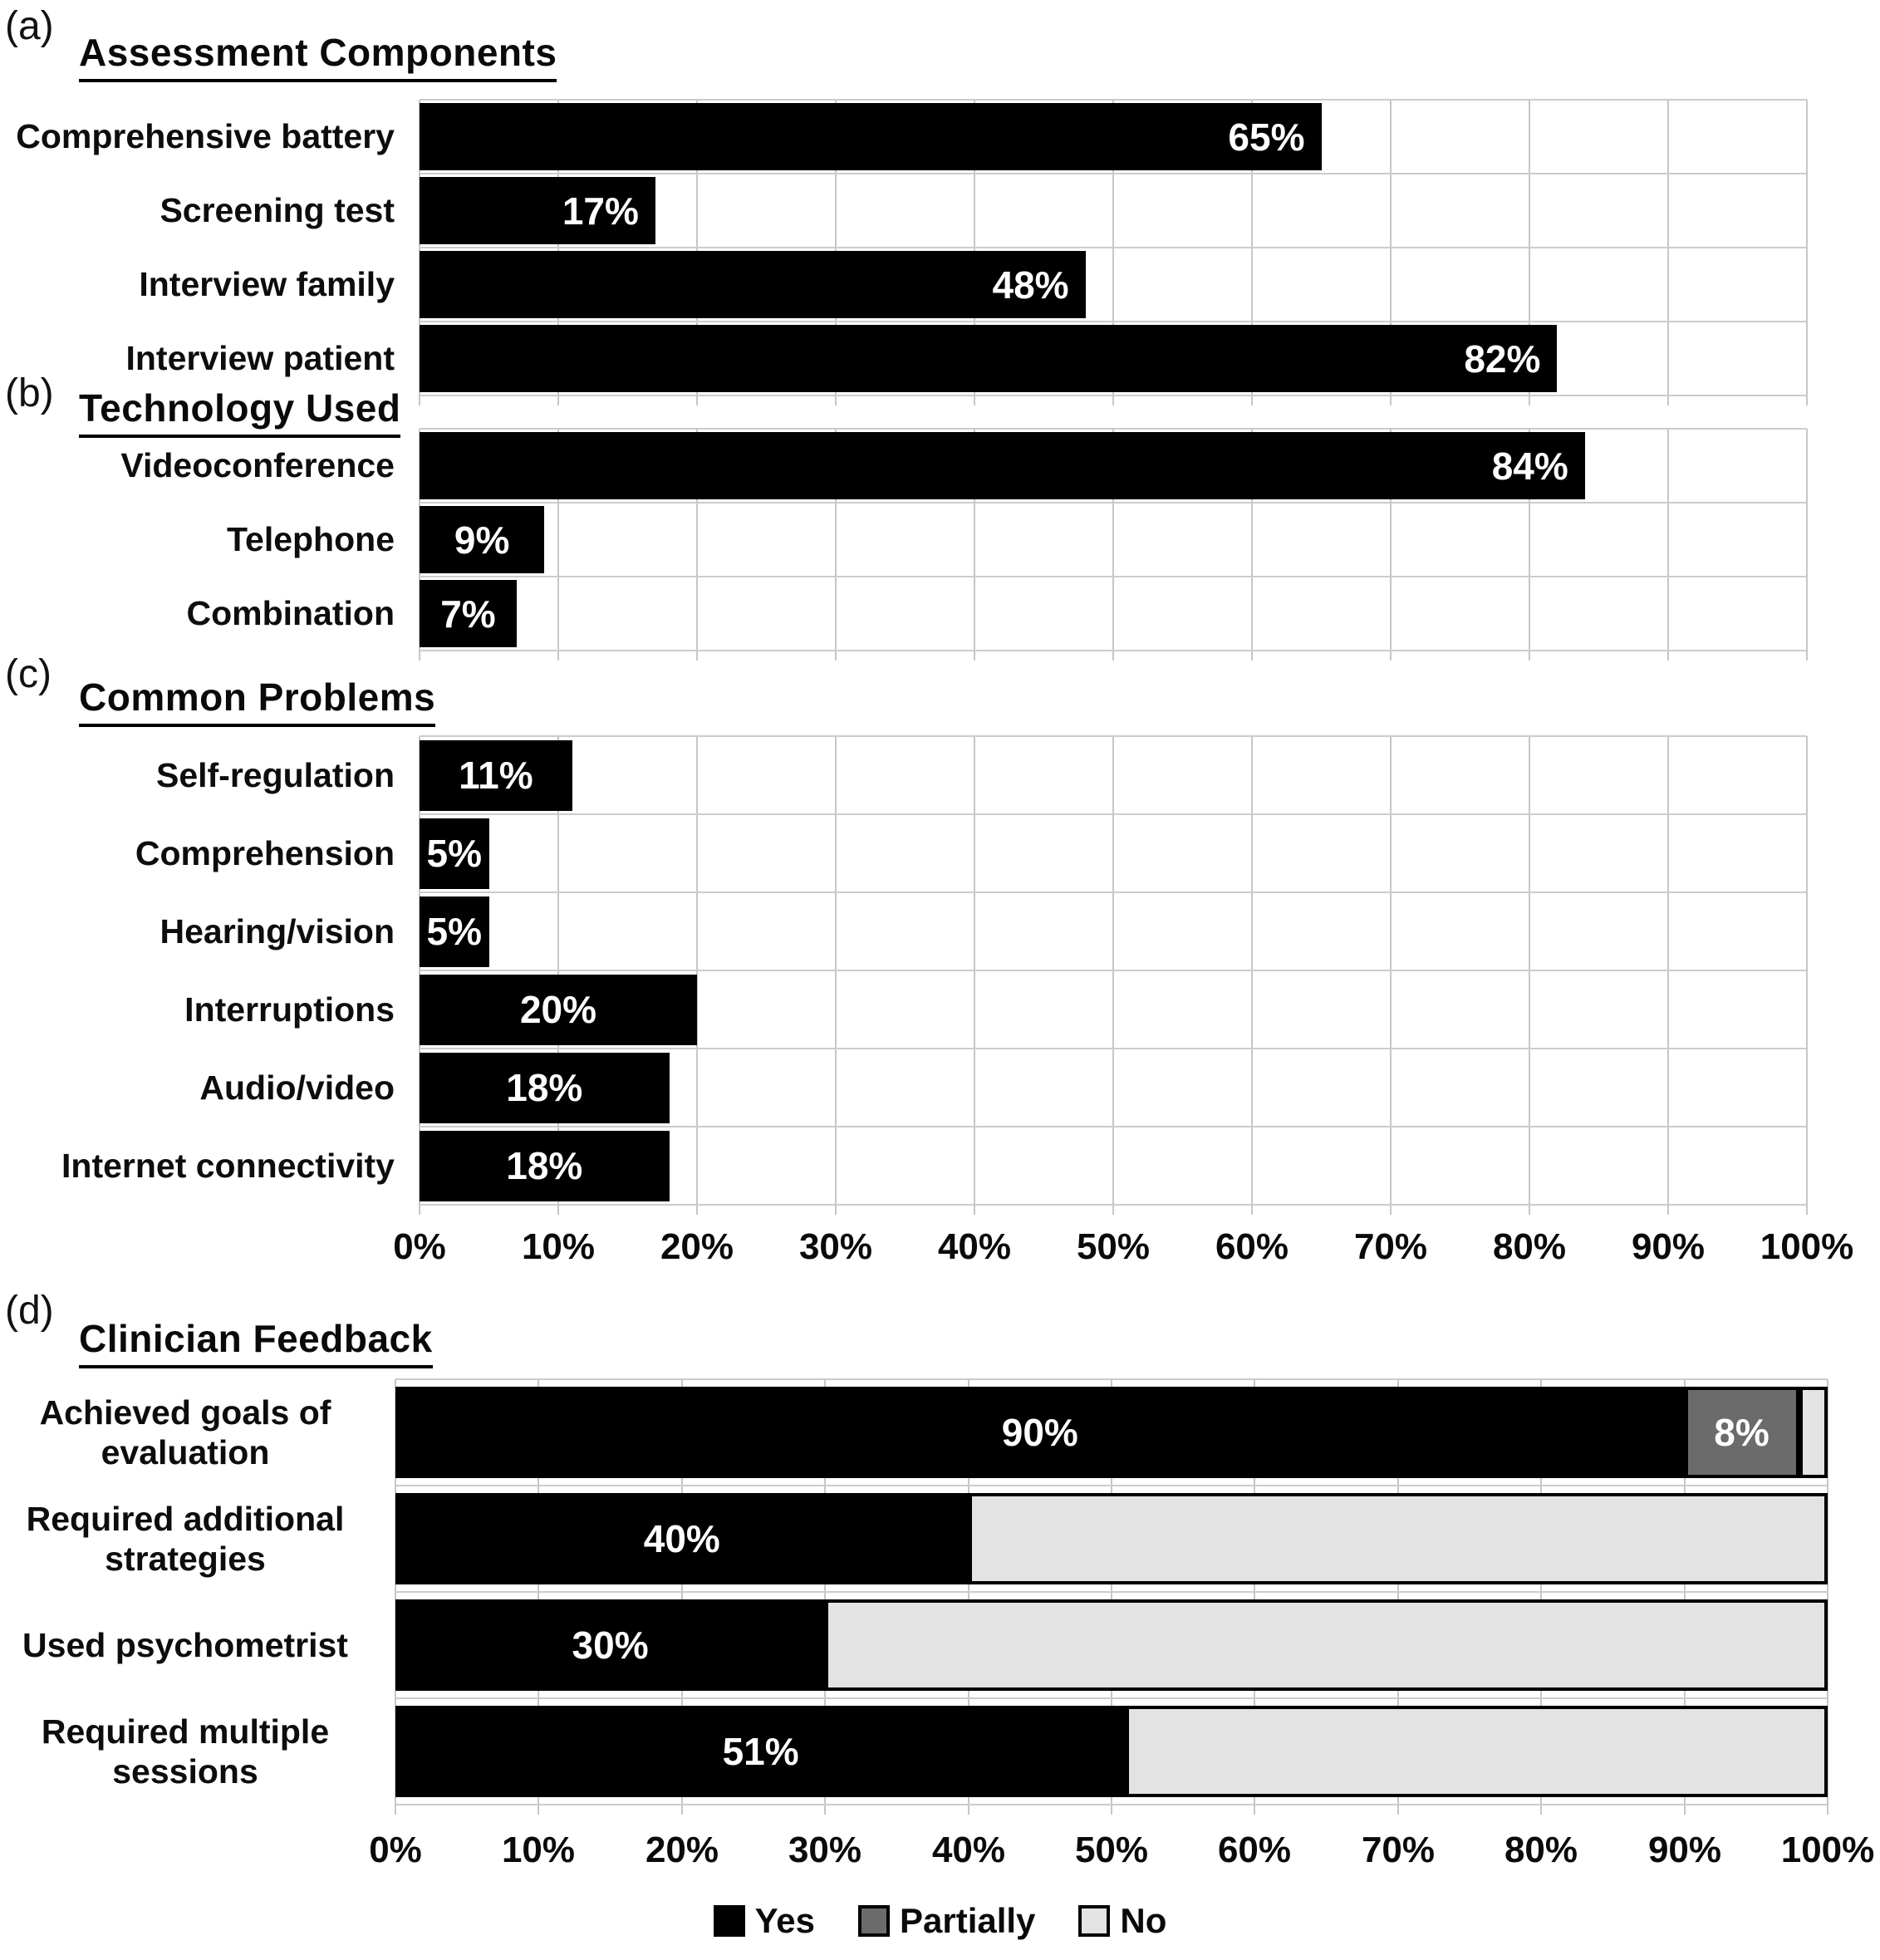 This screenshot has height=1960, width=1880. What do you see at coordinates (681, 1538) in the screenshot?
I see `segment-label-yes-required-additional-strategies: 40%` at bounding box center [681, 1538].